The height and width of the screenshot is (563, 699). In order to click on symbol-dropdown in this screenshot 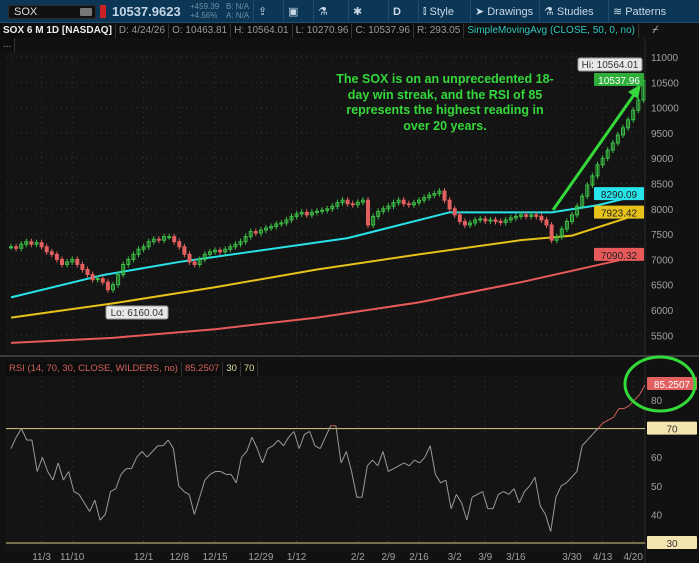, I will do `click(86, 12)`.